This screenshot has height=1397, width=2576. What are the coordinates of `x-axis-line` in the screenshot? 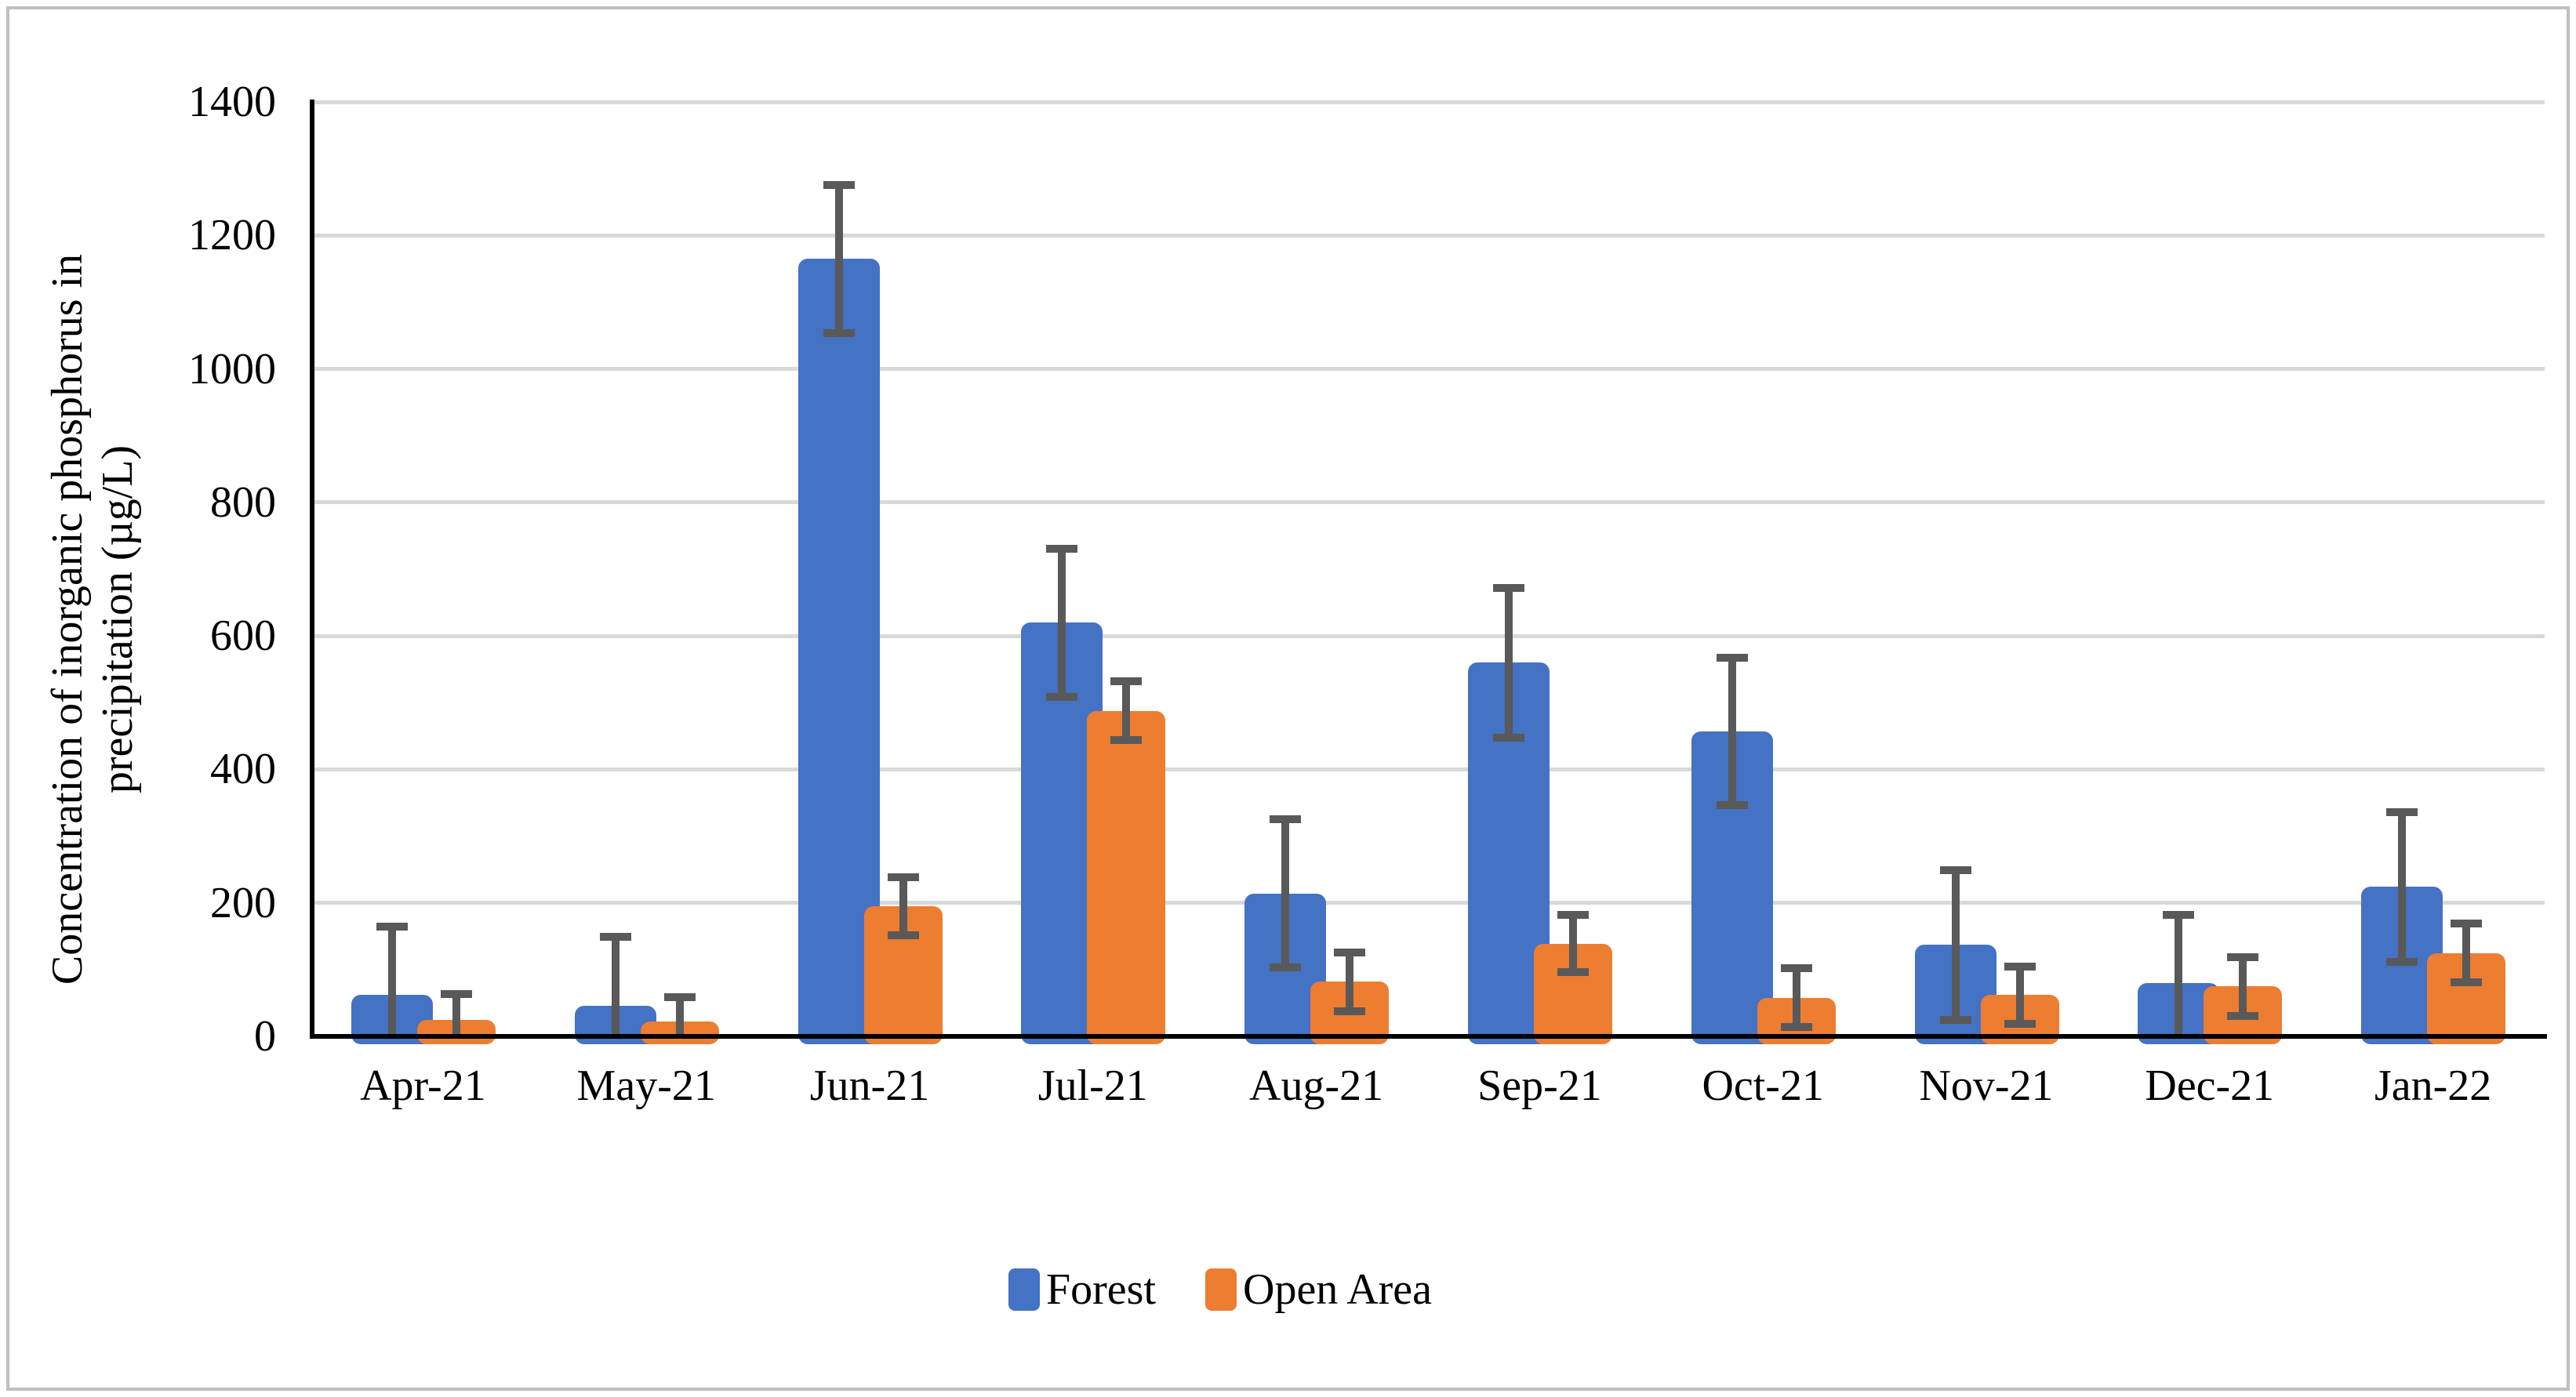 It's located at (1428, 1036).